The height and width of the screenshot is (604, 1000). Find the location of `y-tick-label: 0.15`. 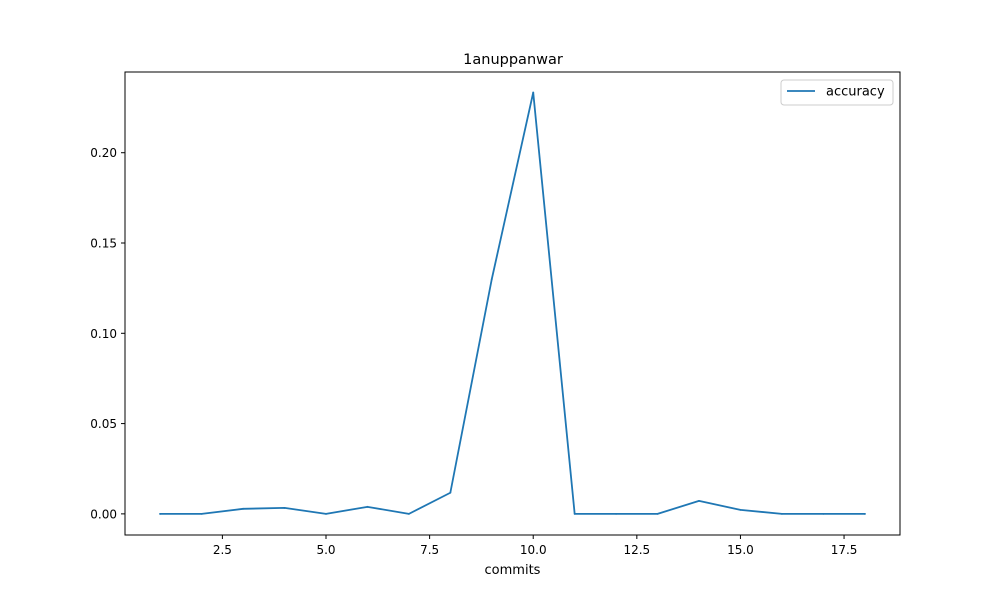

y-tick-label: 0.15 is located at coordinates (103, 244).